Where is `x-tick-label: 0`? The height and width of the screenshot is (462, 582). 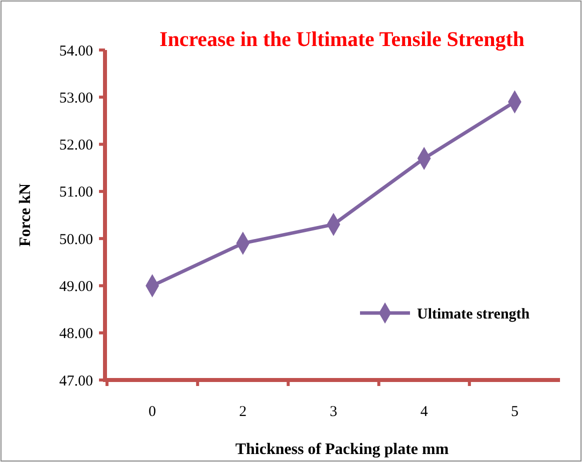
x-tick-label: 0 is located at coordinates (152, 412).